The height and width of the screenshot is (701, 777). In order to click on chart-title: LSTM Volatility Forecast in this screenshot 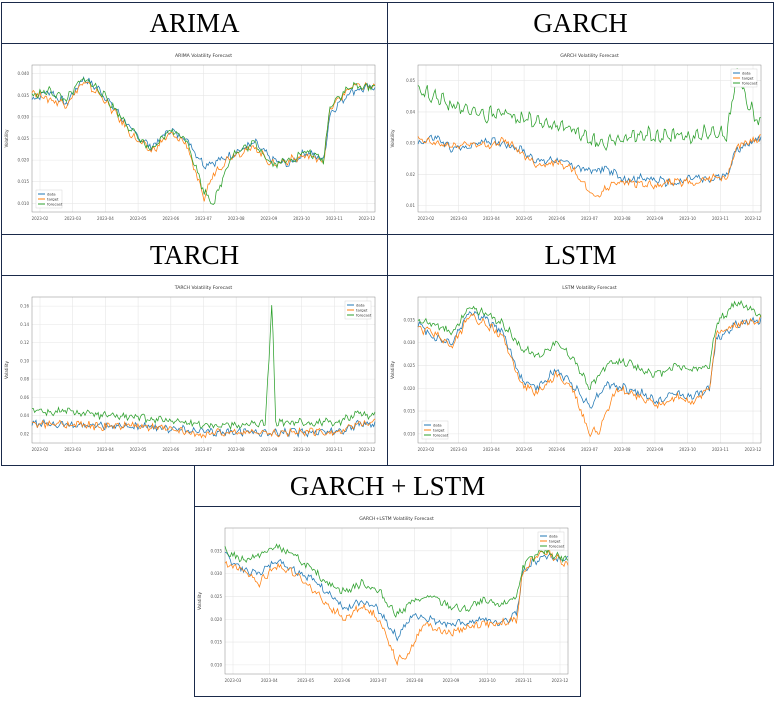, I will do `click(589, 288)`.